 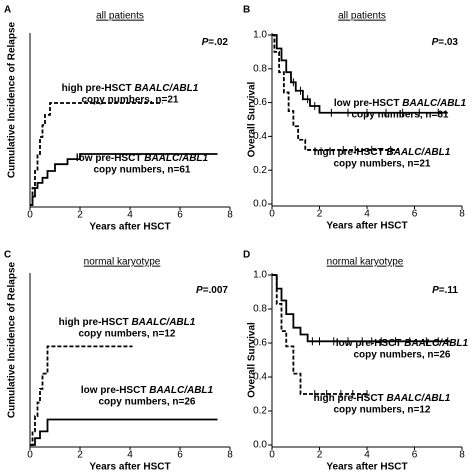 I want to click on p-number: =.03, so click(x=448, y=42).